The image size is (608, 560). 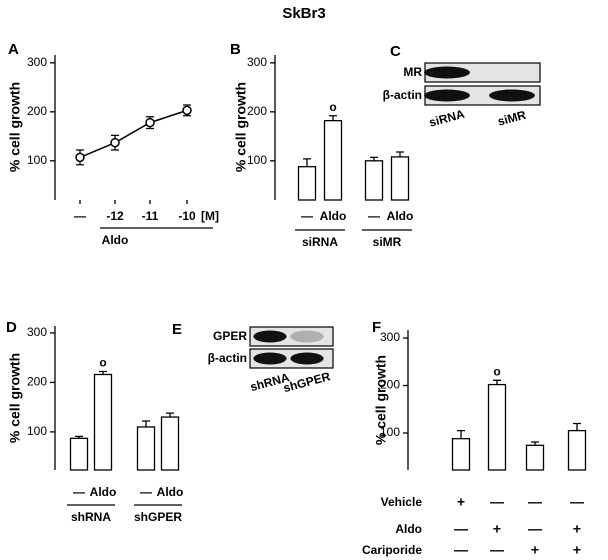 What do you see at coordinates (187, 216) in the screenshot?
I see `x-tick-label: -10` at bounding box center [187, 216].